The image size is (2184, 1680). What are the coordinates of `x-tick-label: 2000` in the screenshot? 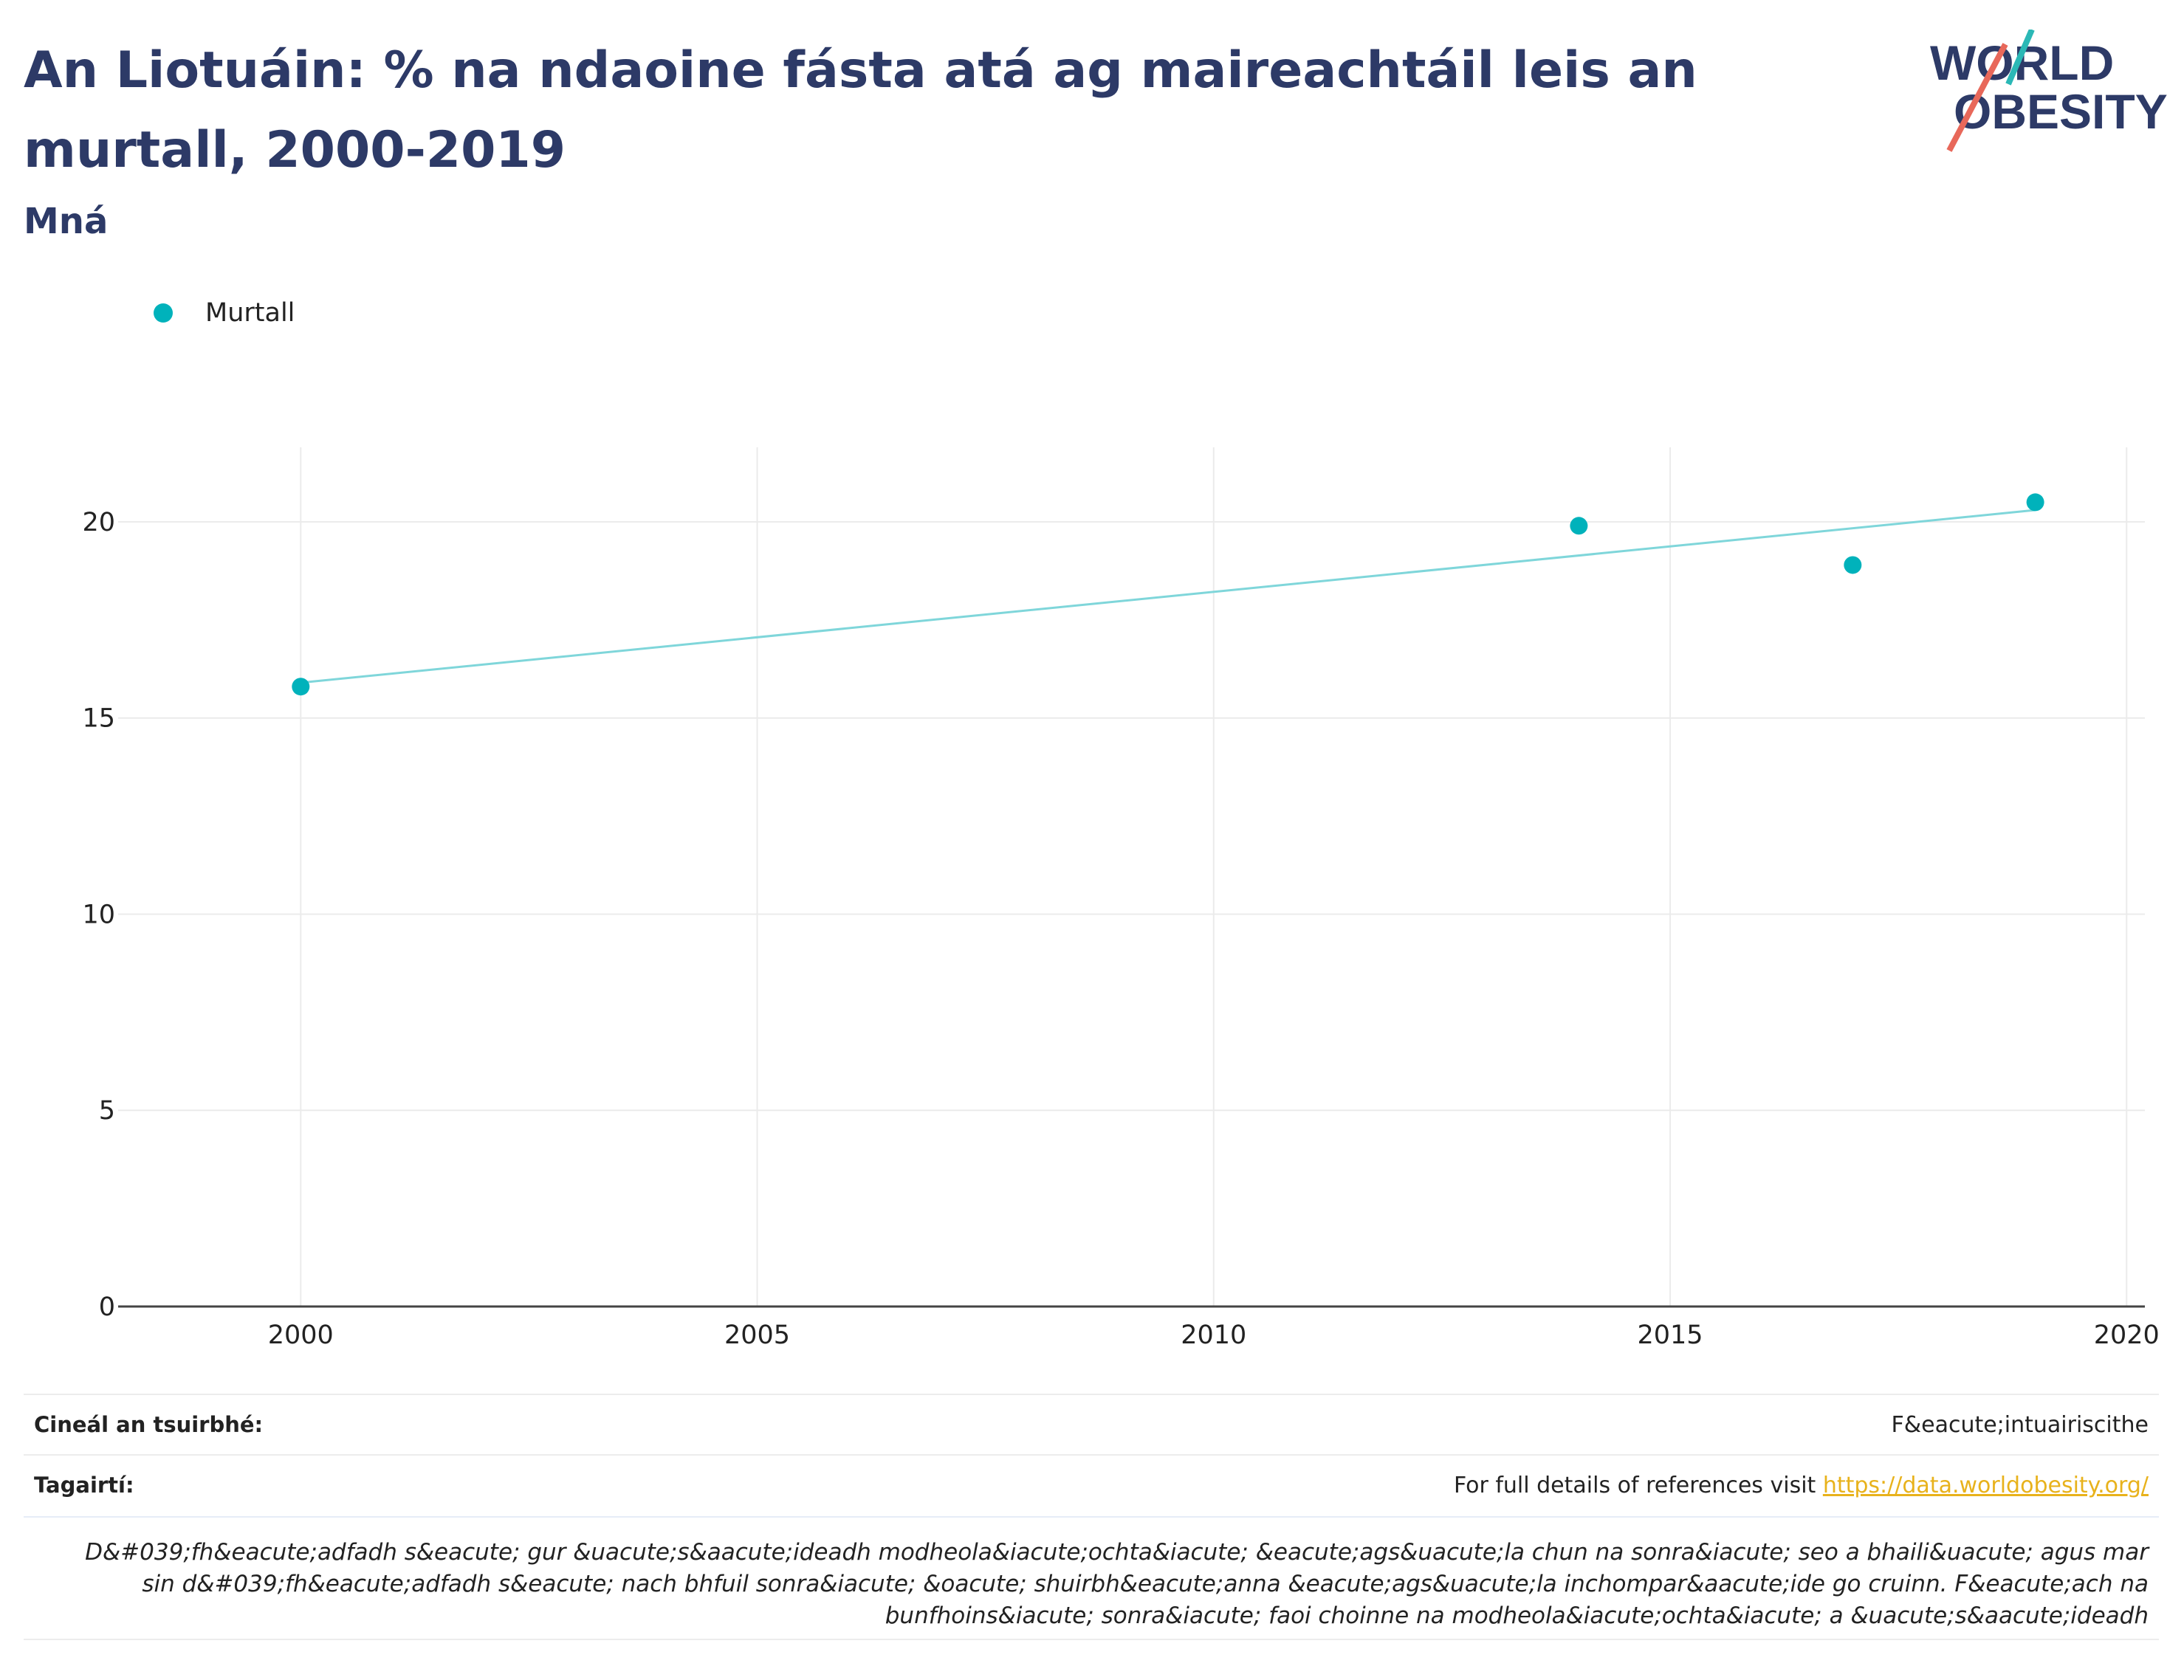 It's located at (301, 1336).